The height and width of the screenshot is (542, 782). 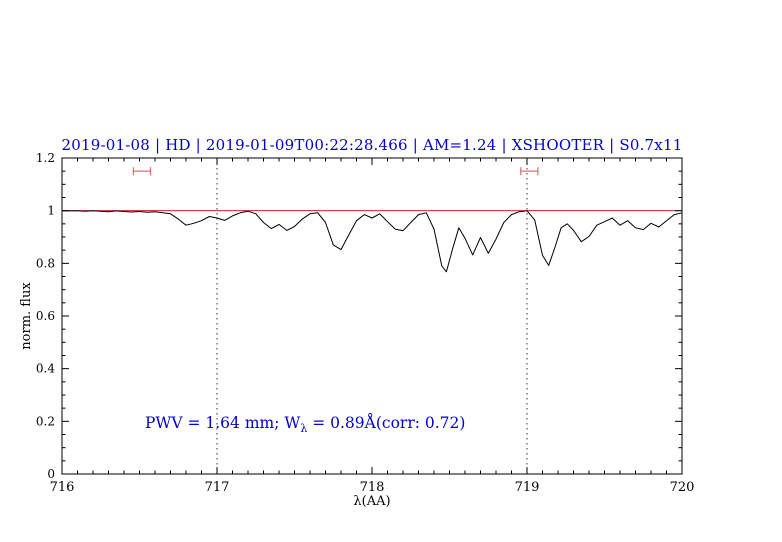 What do you see at coordinates (26, 316) in the screenshot?
I see `y-axis-label: norm. flux` at bounding box center [26, 316].